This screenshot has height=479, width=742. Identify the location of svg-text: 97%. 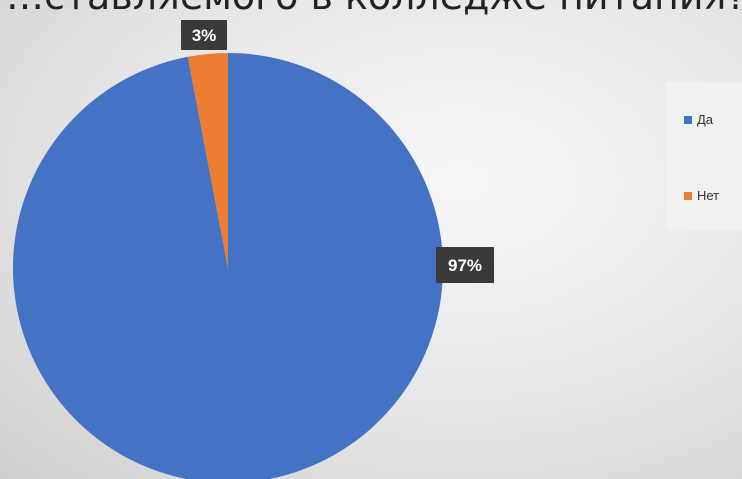
(465, 265).